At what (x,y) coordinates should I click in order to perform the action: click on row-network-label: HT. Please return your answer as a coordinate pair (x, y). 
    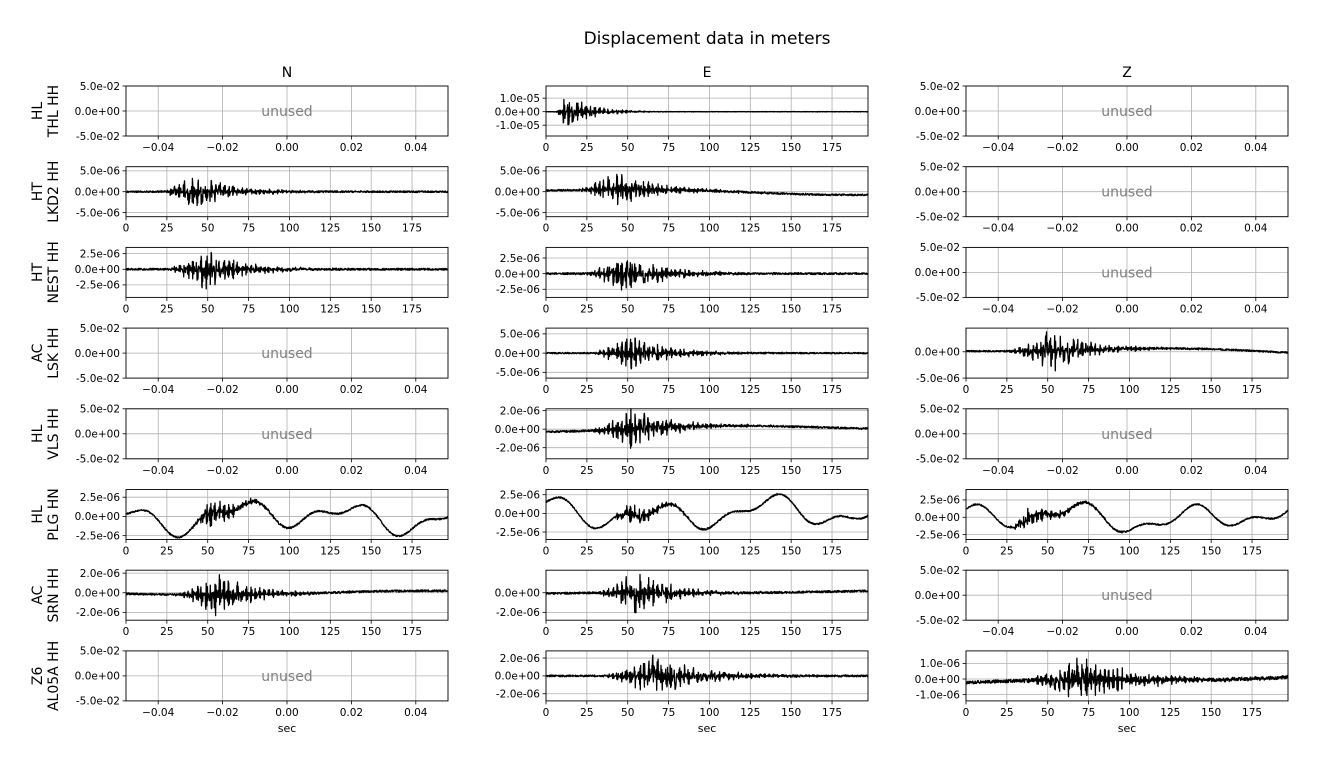
    Looking at the image, I should click on (38, 272).